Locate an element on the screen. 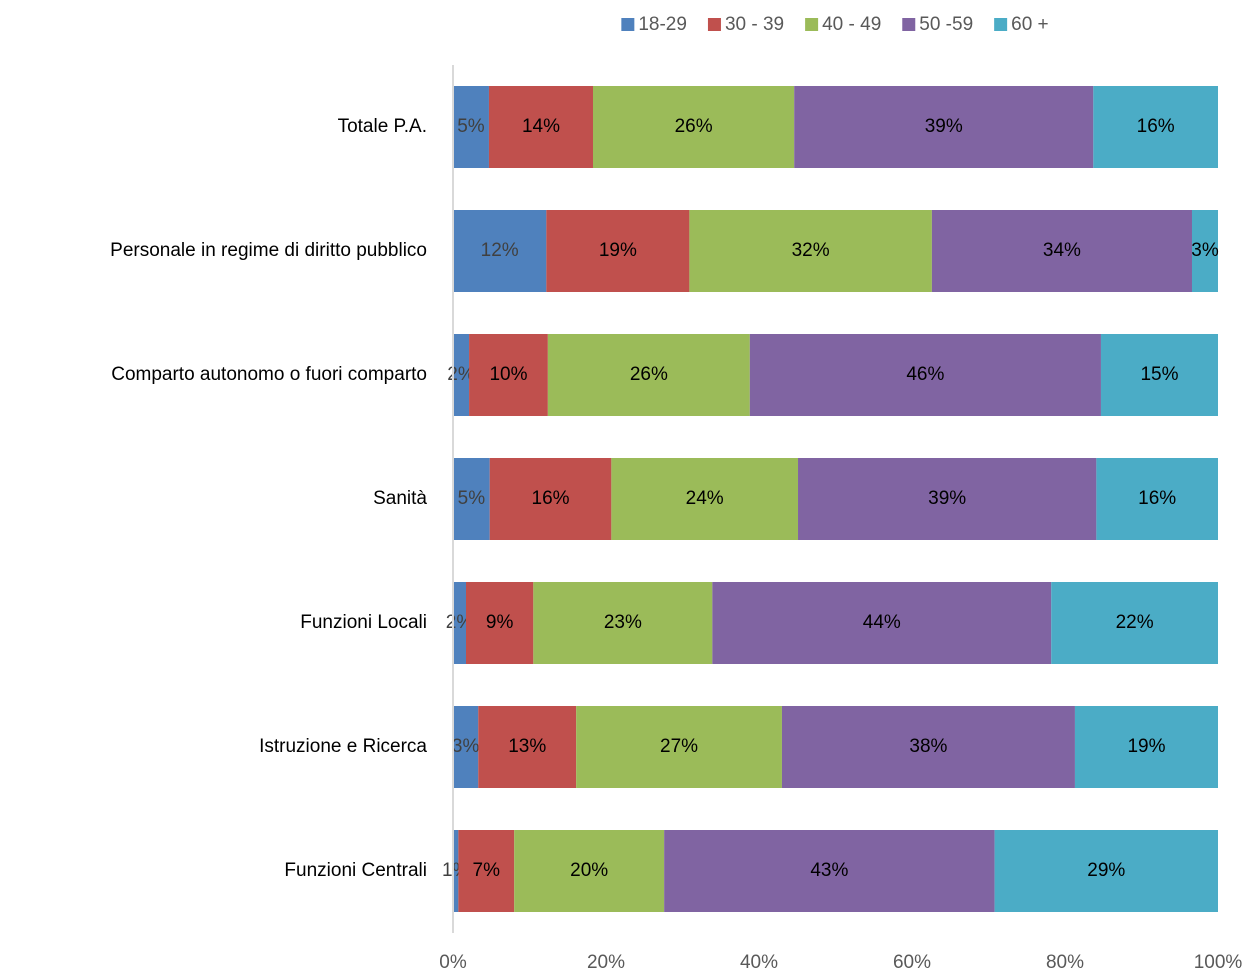 Image resolution: width=1248 pixels, height=974 pixels. x-tick-label: 80% is located at coordinates (1065, 962).